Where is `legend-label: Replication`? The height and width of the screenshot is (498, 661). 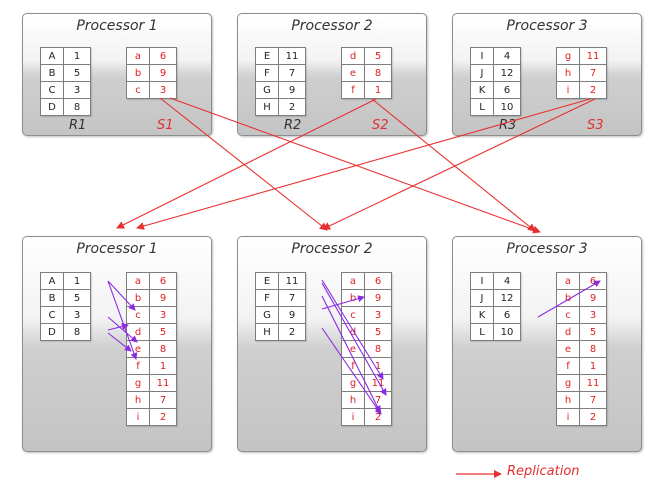
legend-label: Replication is located at coordinates (543, 471).